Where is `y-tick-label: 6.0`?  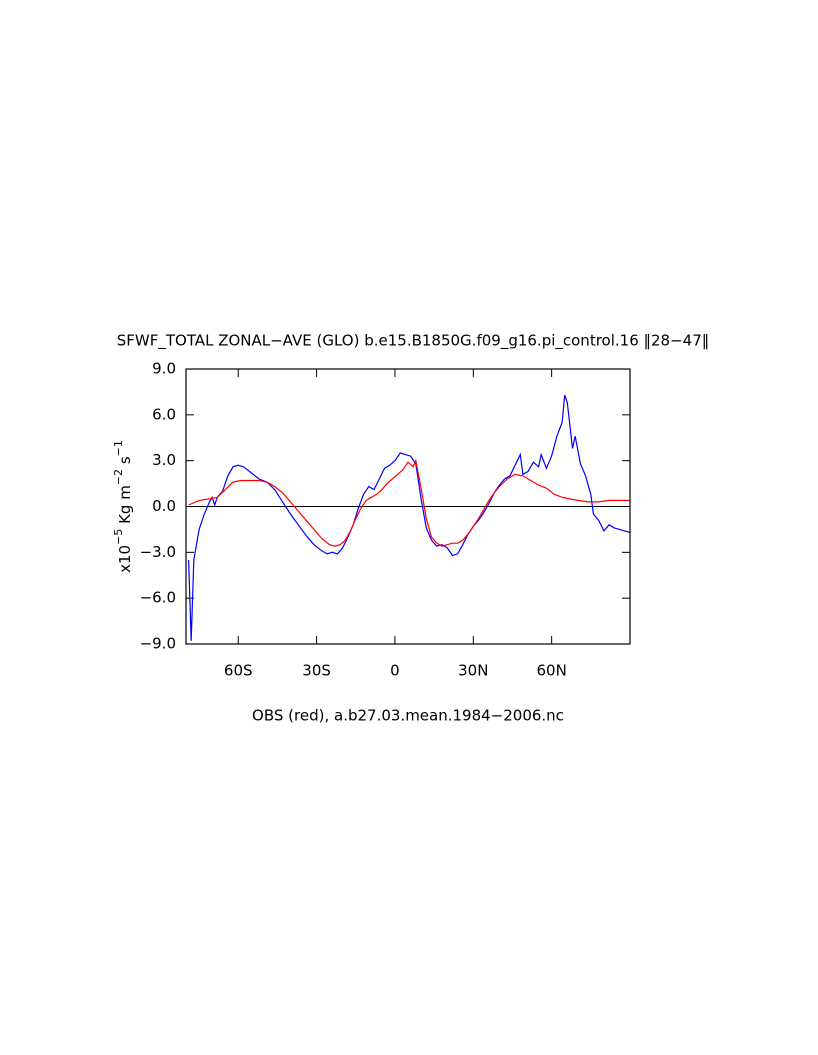 y-tick-label: 6.0 is located at coordinates (164, 414).